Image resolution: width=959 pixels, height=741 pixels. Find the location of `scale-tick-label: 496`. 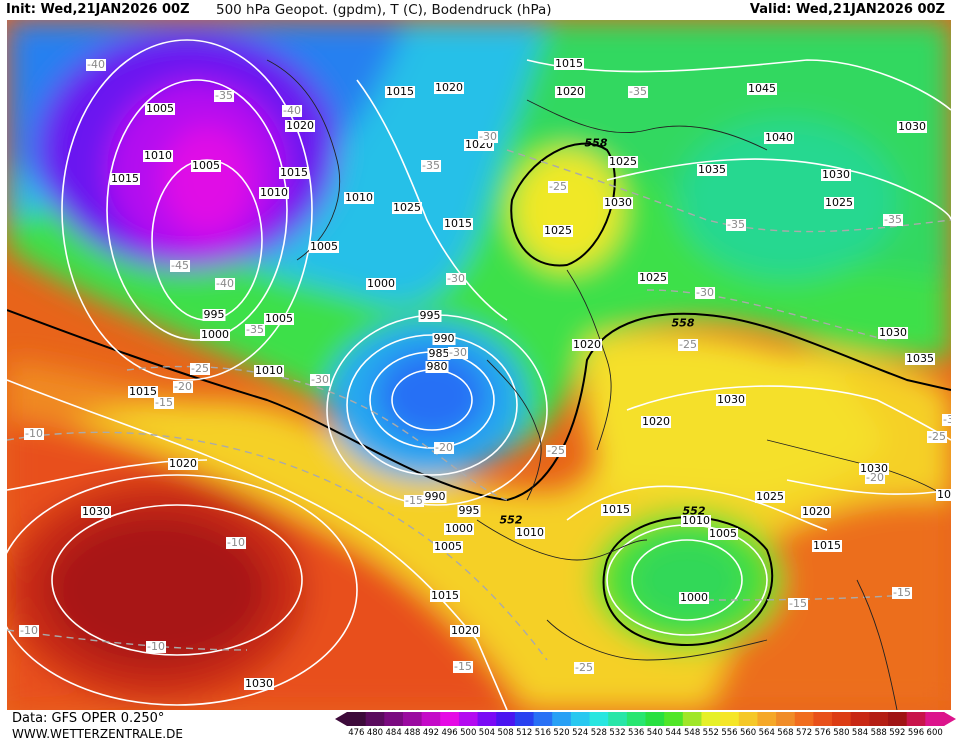

scale-tick-label: 496 is located at coordinates (449, 733).